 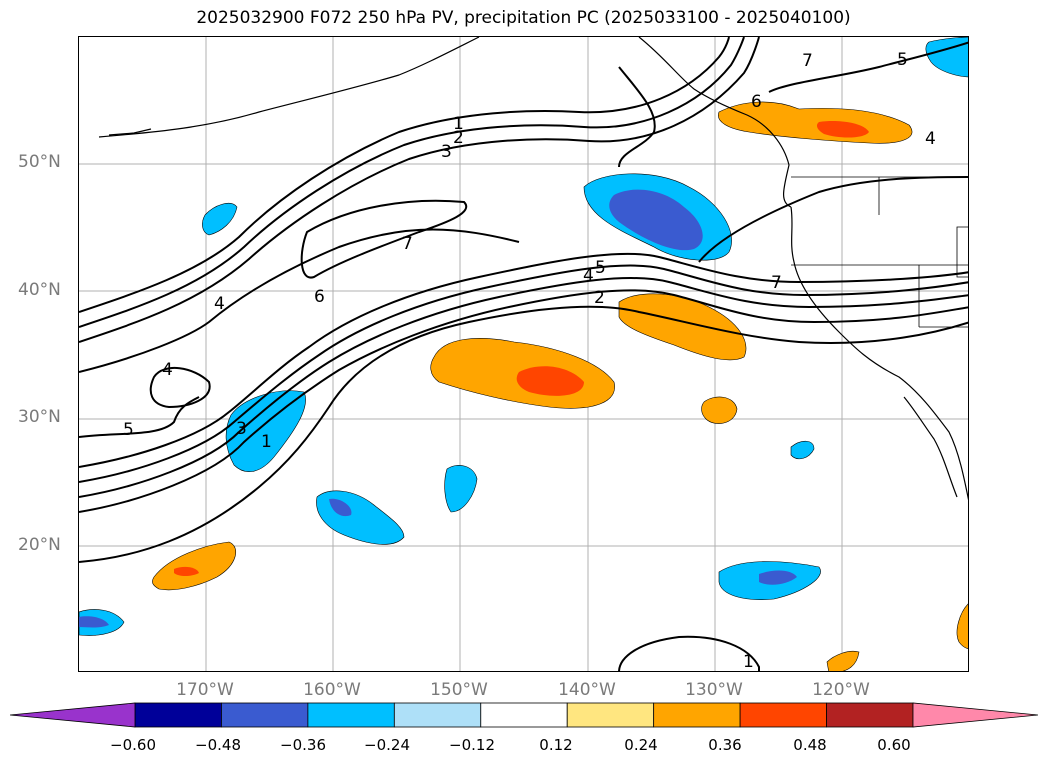 What do you see at coordinates (39, 545) in the screenshot?
I see `lat-label-20n: 20°N` at bounding box center [39, 545].